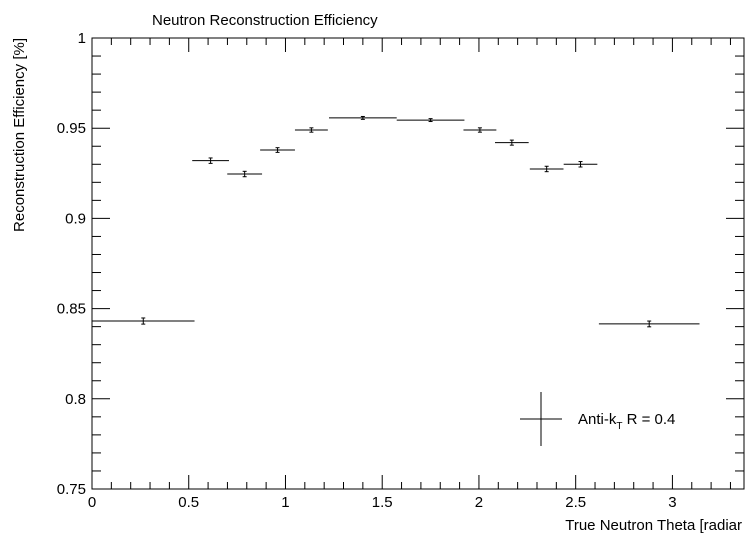 This screenshot has width=745, height=545. I want to click on y-tick-label: 1, so click(82, 38).